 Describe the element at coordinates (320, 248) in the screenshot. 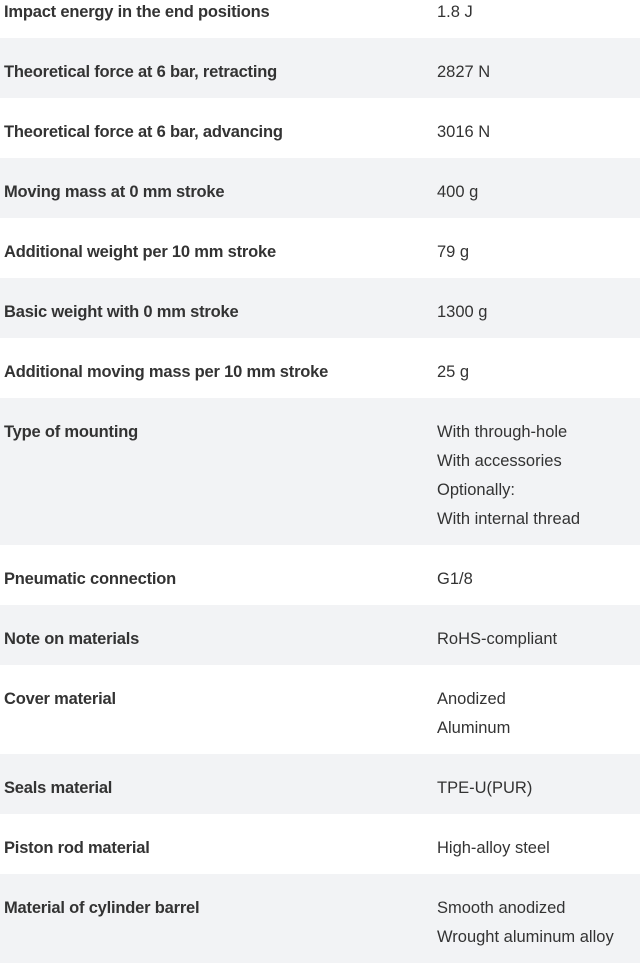

I see `table-row: Additional weight per 10 mm stroke 79 g` at that location.